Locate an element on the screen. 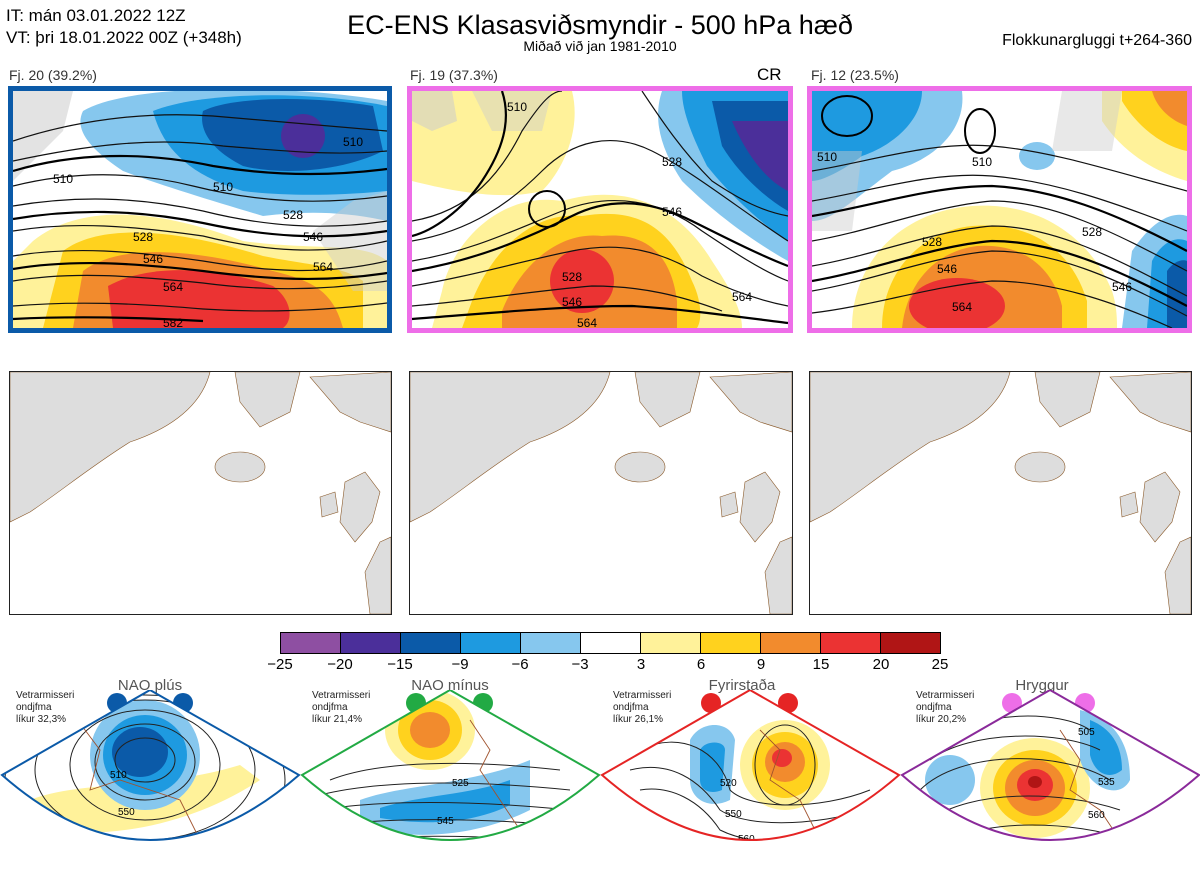  regime-2-map: 525 545 565 is located at coordinates (450, 775).